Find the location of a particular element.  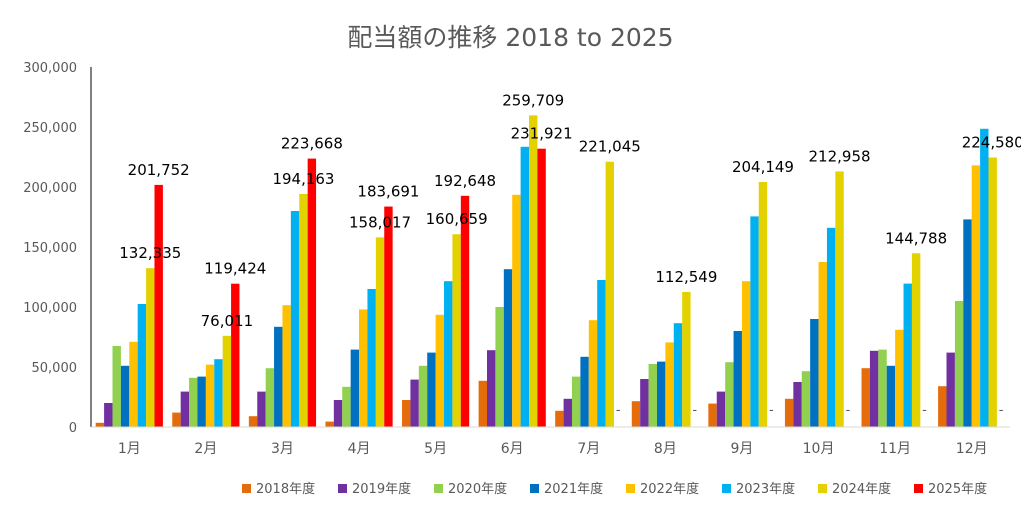

y-tick-label: 50,000 is located at coordinates (55, 368).